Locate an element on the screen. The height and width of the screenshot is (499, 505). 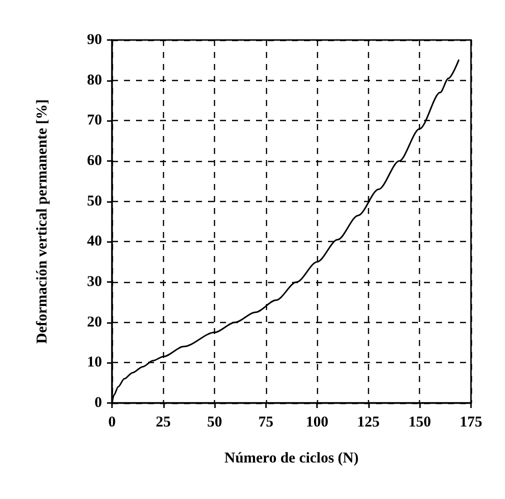
x-tick-label: 50 is located at coordinates (214, 422).